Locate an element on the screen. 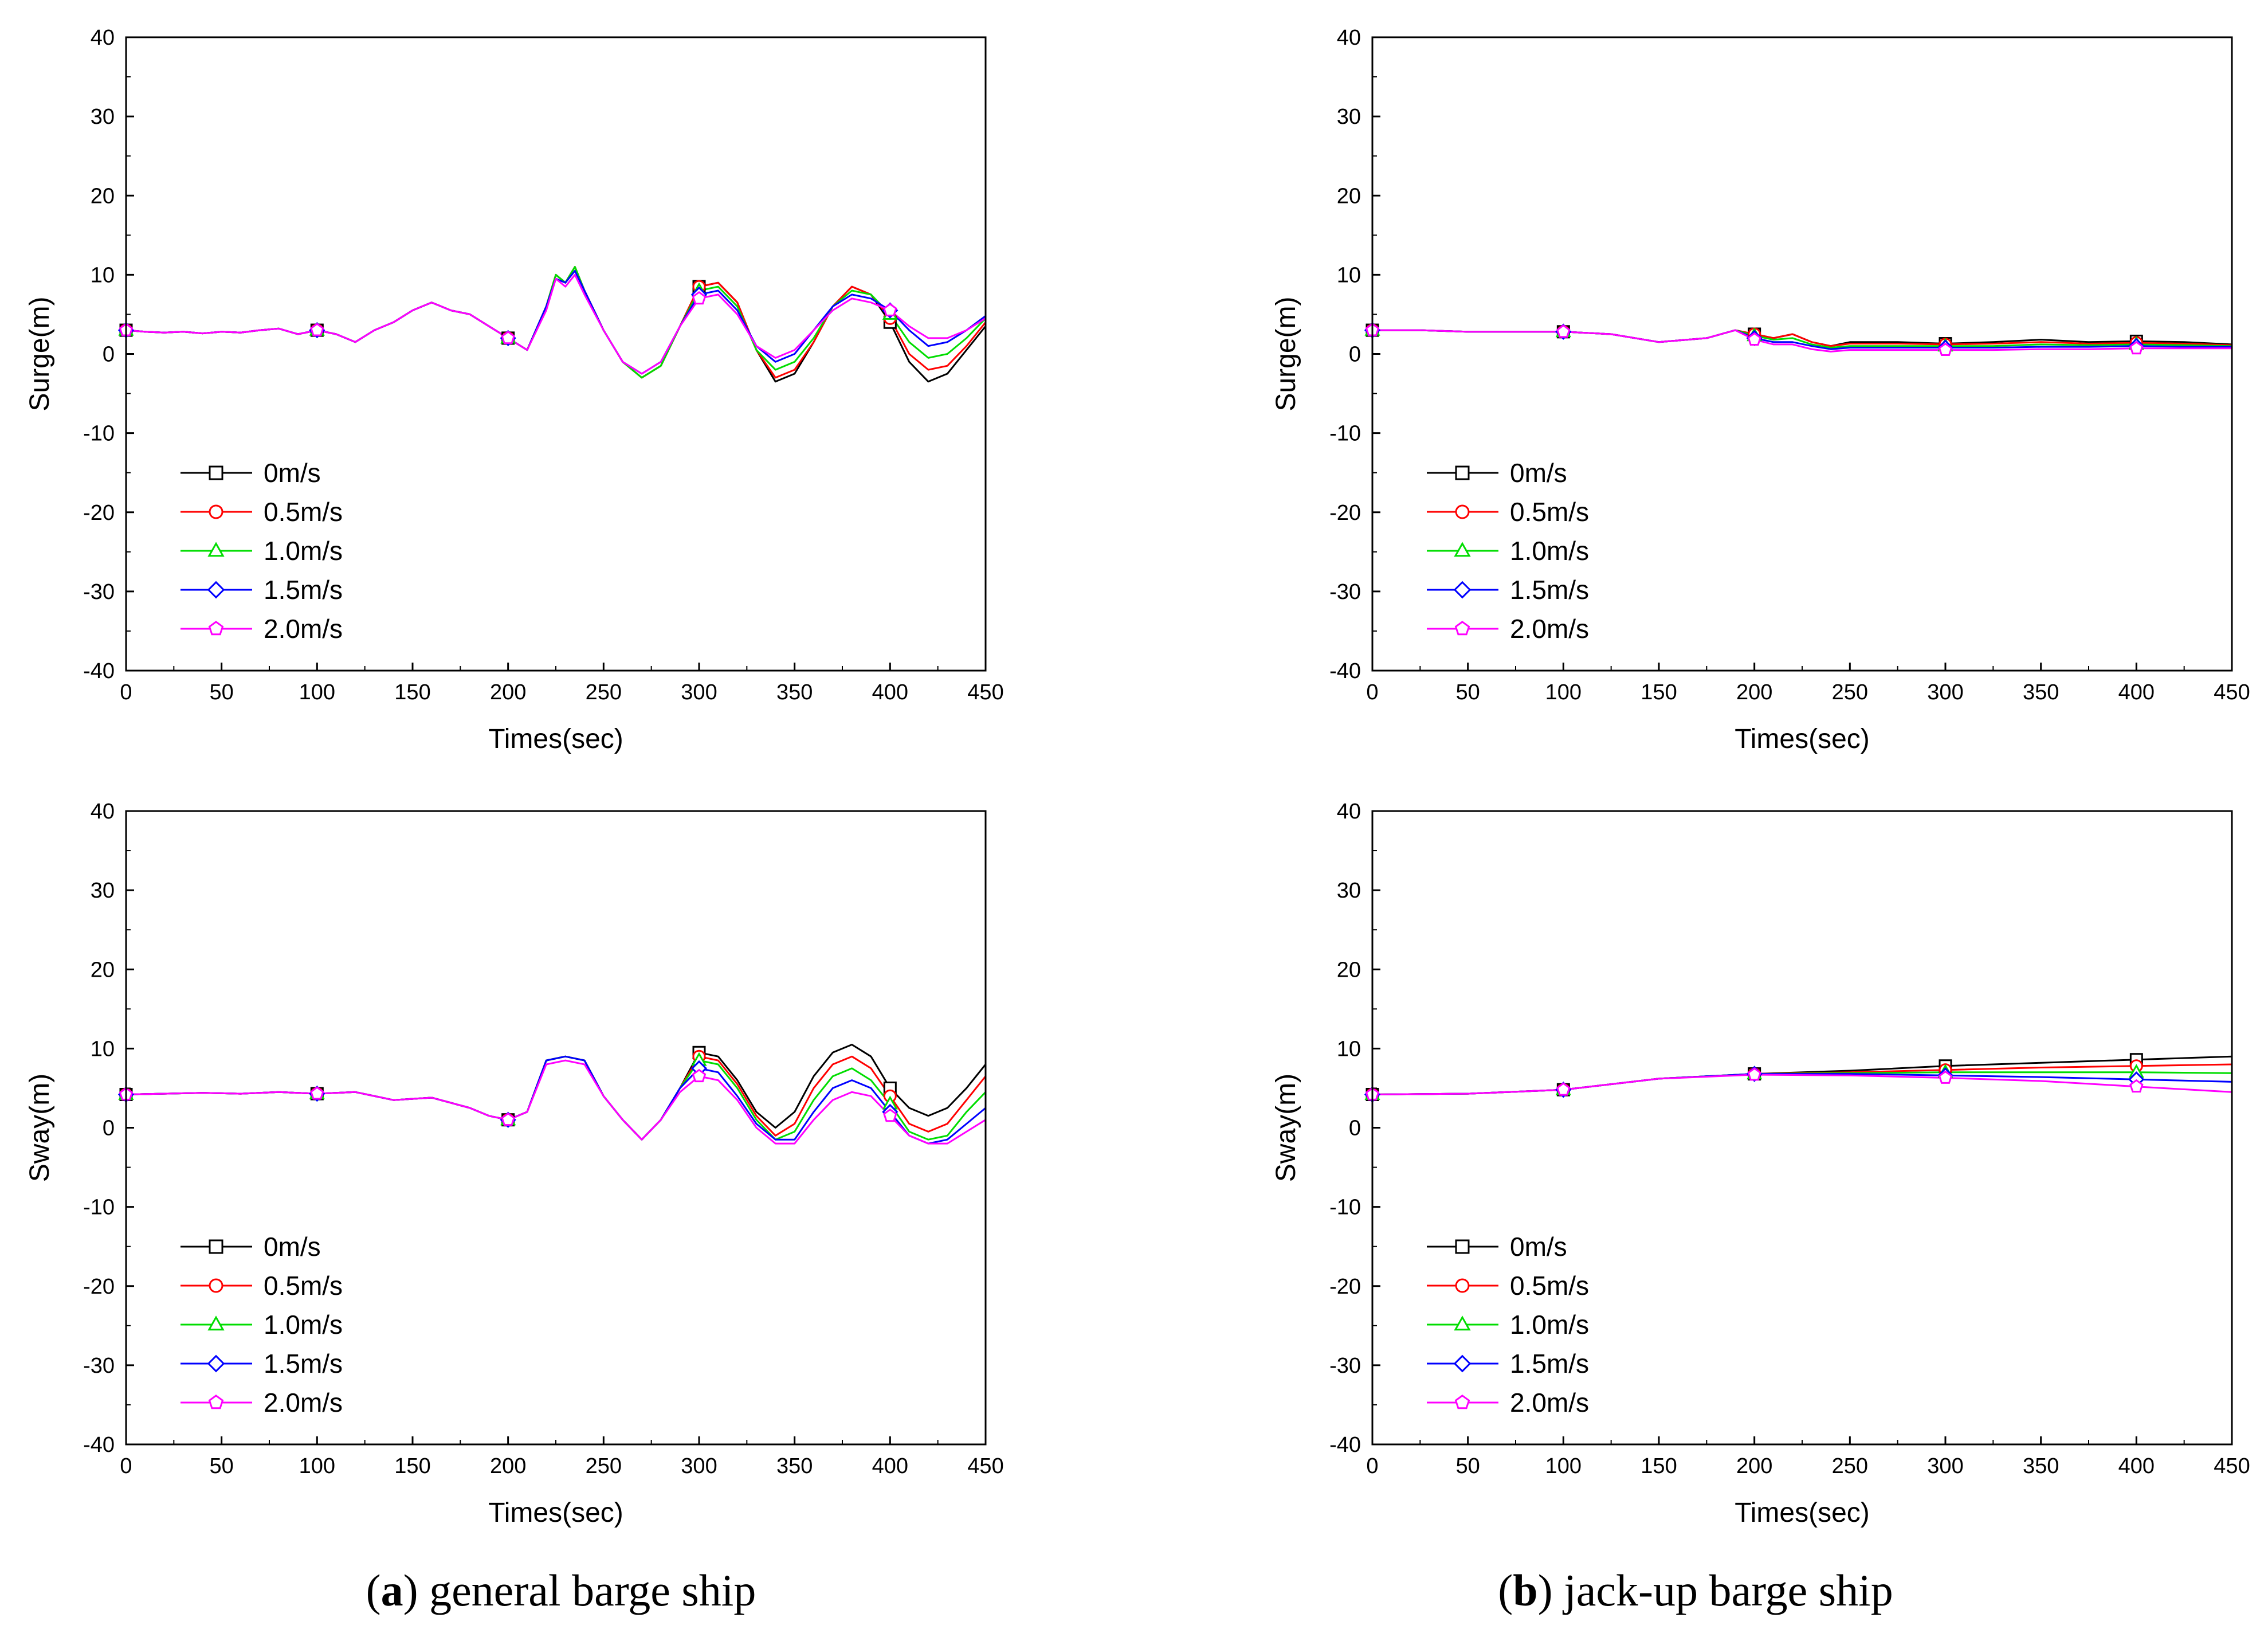  plot-frame-a-sway is located at coordinates (556, 1128).